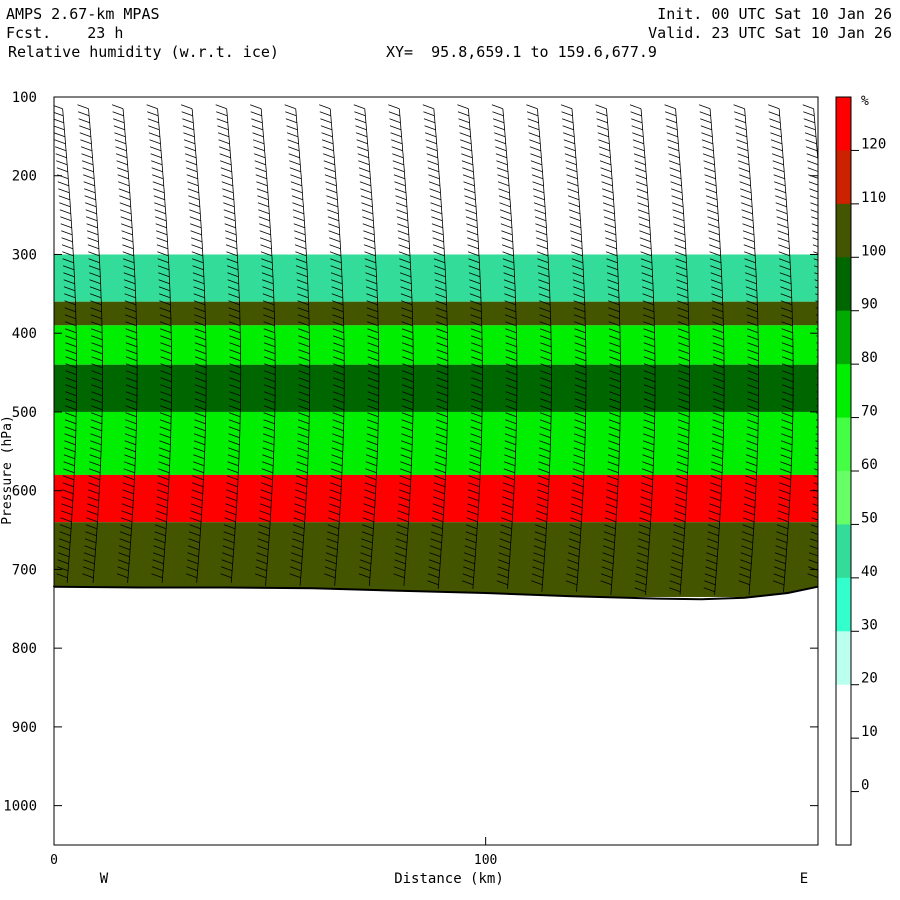 The height and width of the screenshot is (900, 900). What do you see at coordinates (873, 251) in the screenshot?
I see `legend-level-label: 100` at bounding box center [873, 251].